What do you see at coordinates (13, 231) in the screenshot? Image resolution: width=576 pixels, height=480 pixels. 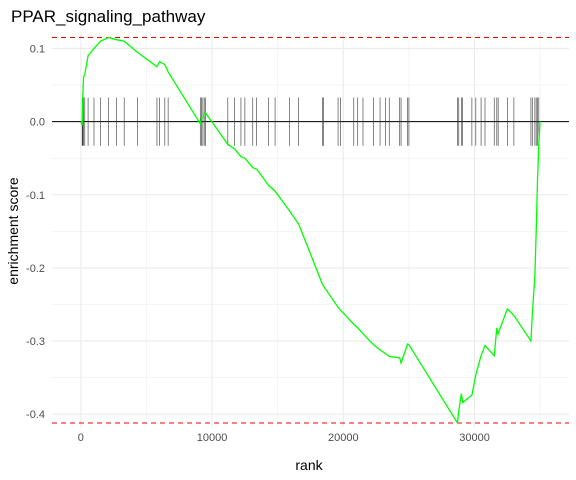 I see `y-axis-title: enrichment score` at bounding box center [13, 231].